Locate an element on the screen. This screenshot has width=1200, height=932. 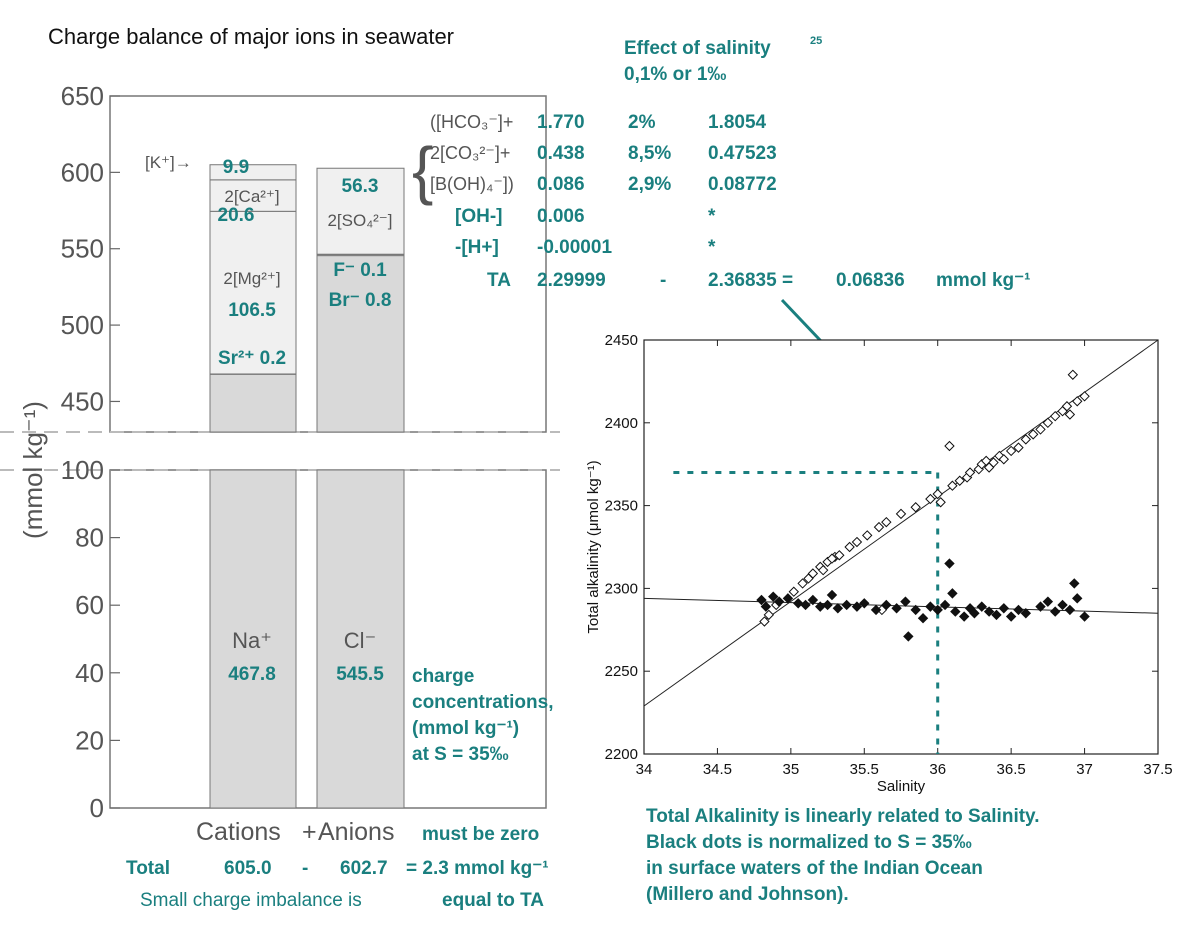
row-ta-value: 2.29999 is located at coordinates (571, 280).